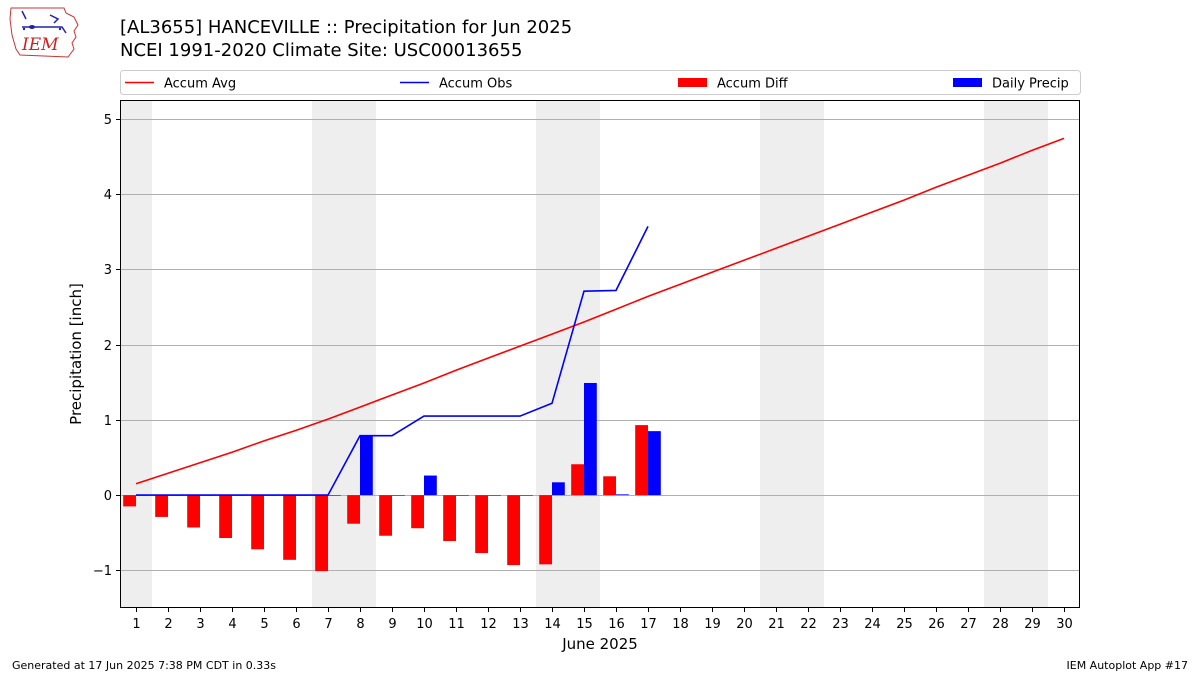 The height and width of the screenshot is (675, 1200). What do you see at coordinates (168, 624) in the screenshot?
I see `x-tick-label: 2` at bounding box center [168, 624].